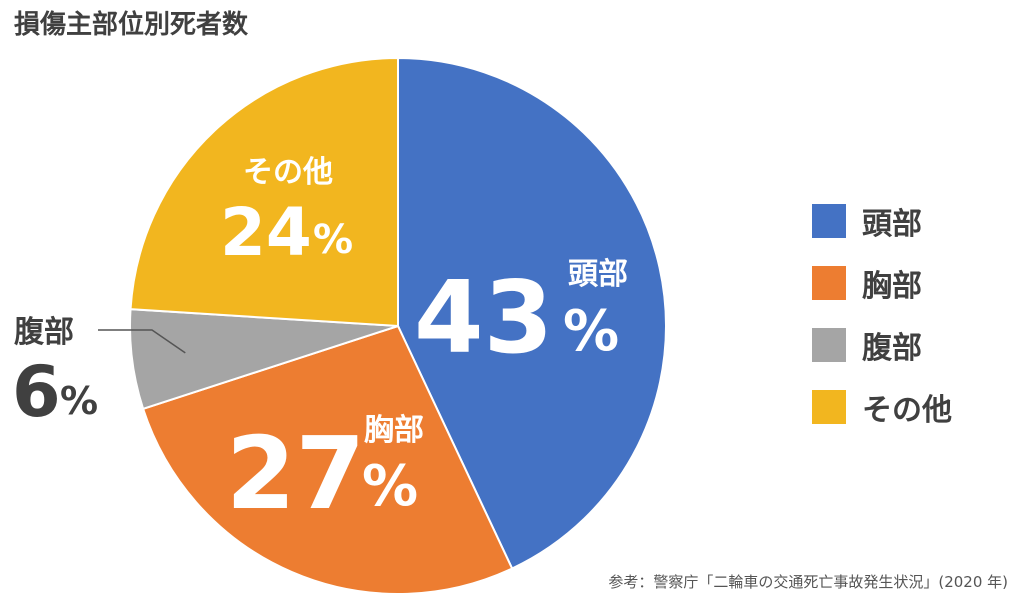 The height and width of the screenshot is (602, 1024). What do you see at coordinates (264, 192) in the screenshot?
I see `pie-slice-other` at bounding box center [264, 192].